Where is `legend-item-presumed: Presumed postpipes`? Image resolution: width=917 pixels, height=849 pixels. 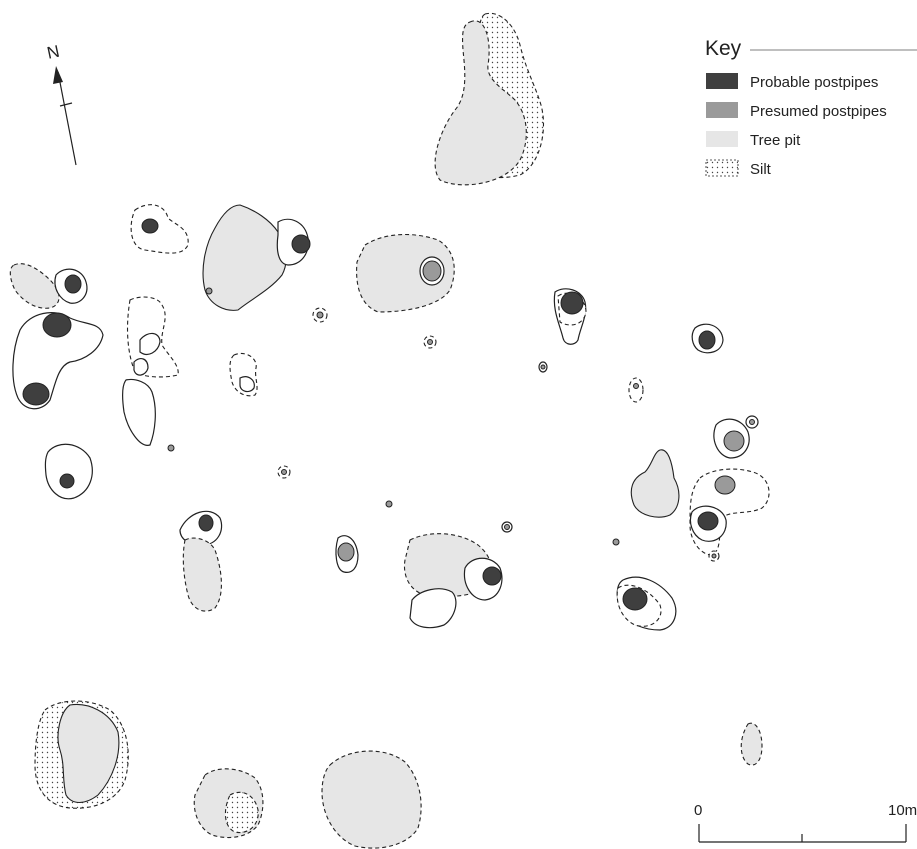
legend-item-presumed: Presumed postpipes is located at coordinates (796, 111).